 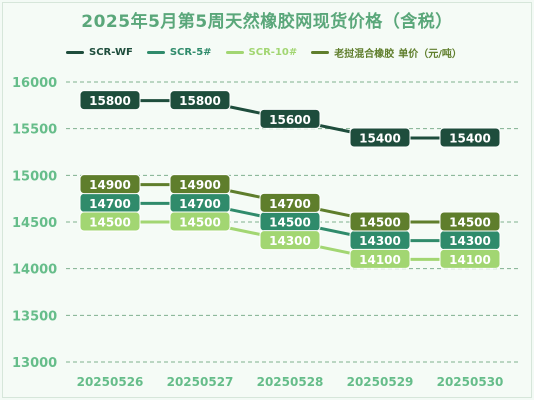 What do you see at coordinates (110, 382) in the screenshot?
I see `x-tick-label: 20250526` at bounding box center [110, 382].